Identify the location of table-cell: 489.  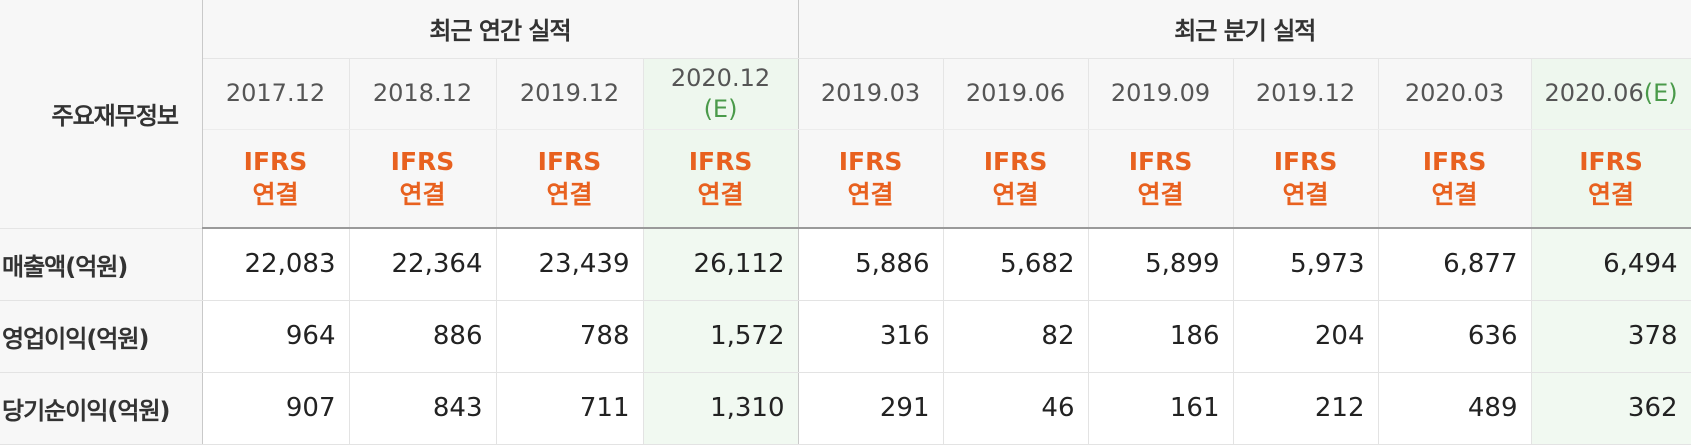
(1455, 408).